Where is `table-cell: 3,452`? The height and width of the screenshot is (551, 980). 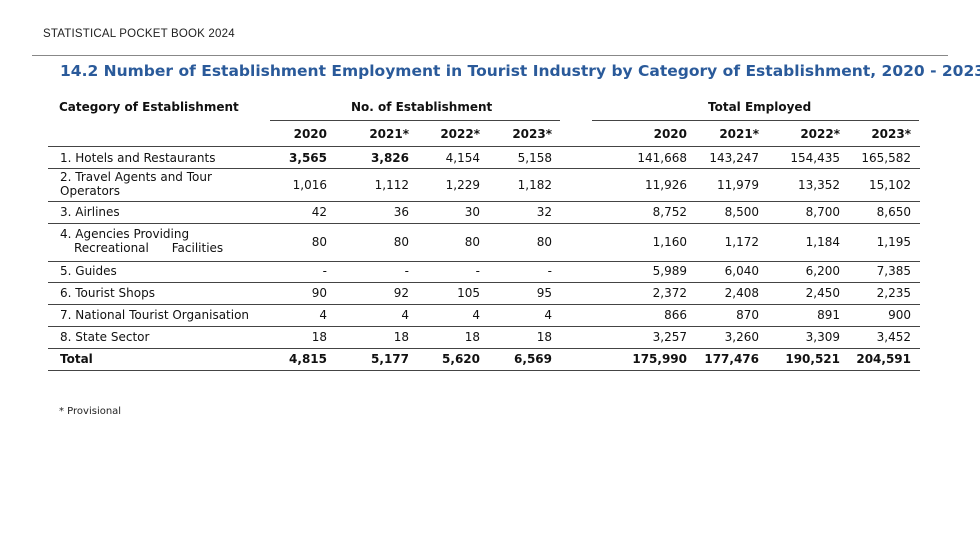
table-cell: 3,452 is located at coordinates (893, 337).